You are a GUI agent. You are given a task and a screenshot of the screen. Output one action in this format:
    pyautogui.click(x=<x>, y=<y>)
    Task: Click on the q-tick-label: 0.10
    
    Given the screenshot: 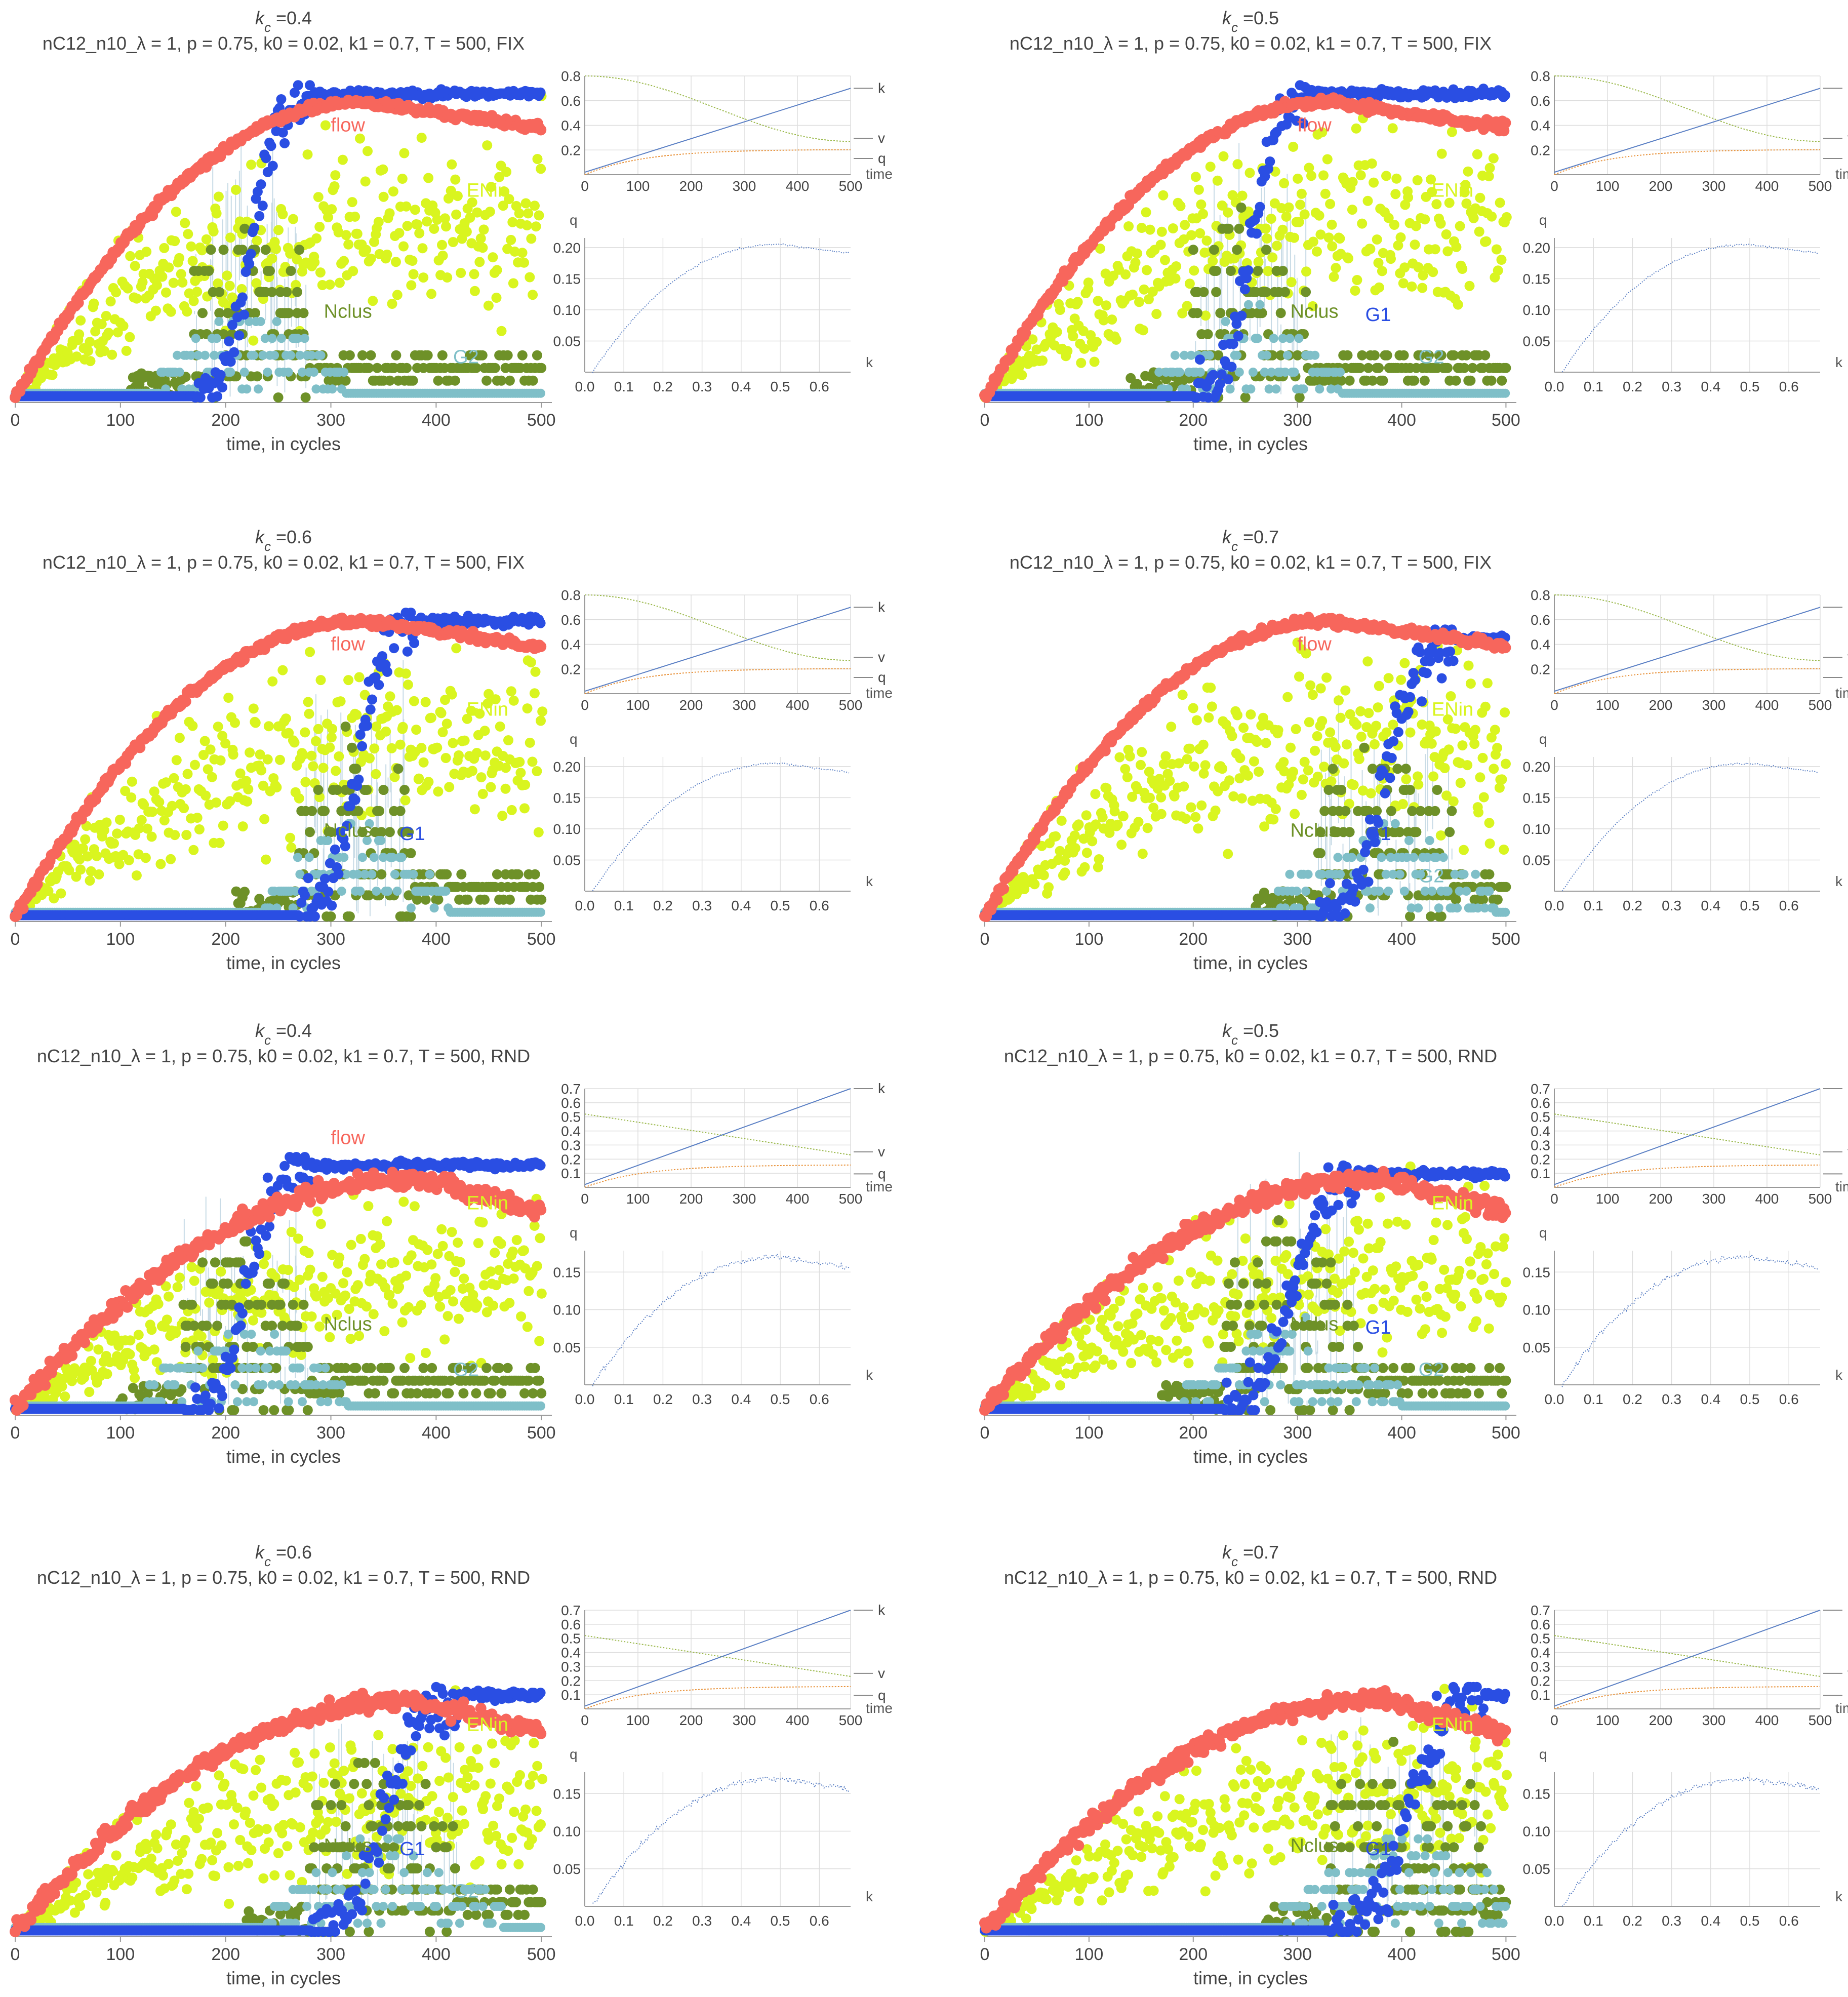 What is the action you would take?
    pyautogui.click(x=567, y=310)
    